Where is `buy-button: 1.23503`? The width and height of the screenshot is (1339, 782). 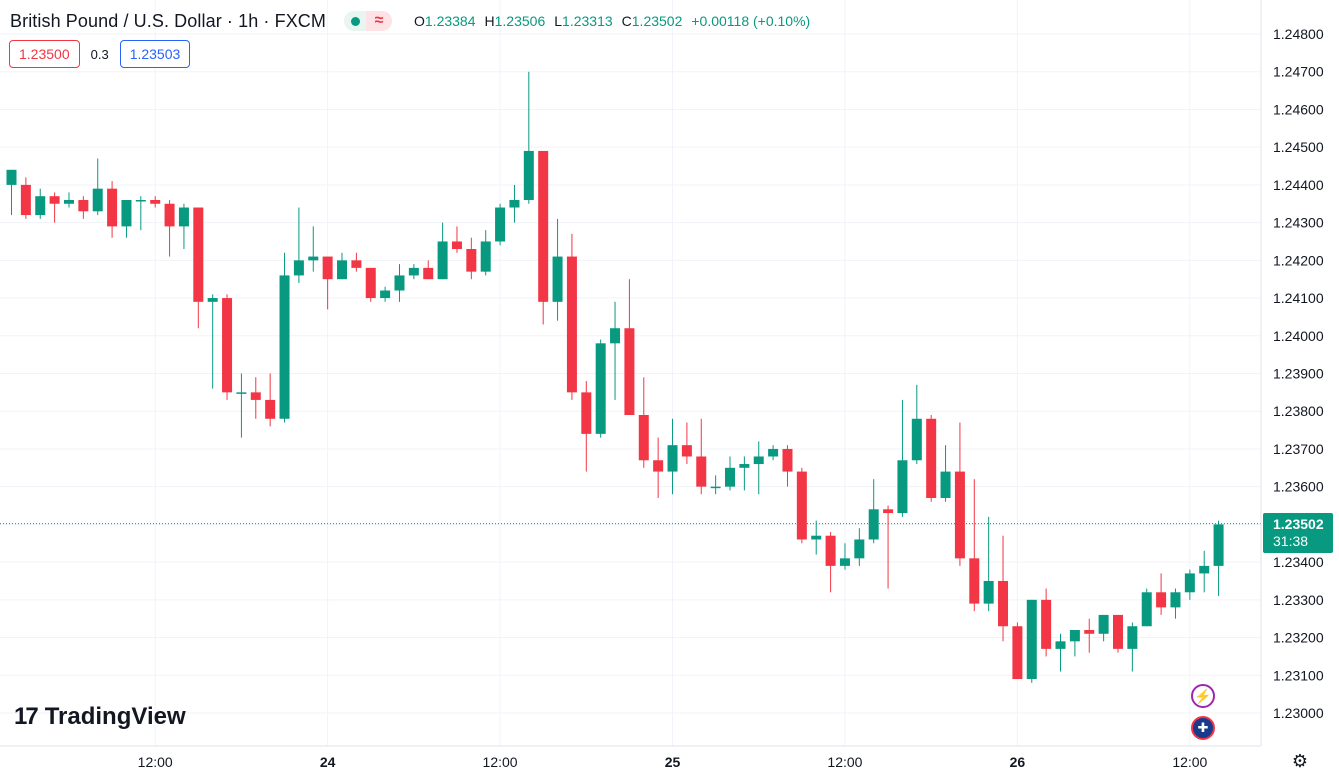 buy-button: 1.23503 is located at coordinates (155, 54).